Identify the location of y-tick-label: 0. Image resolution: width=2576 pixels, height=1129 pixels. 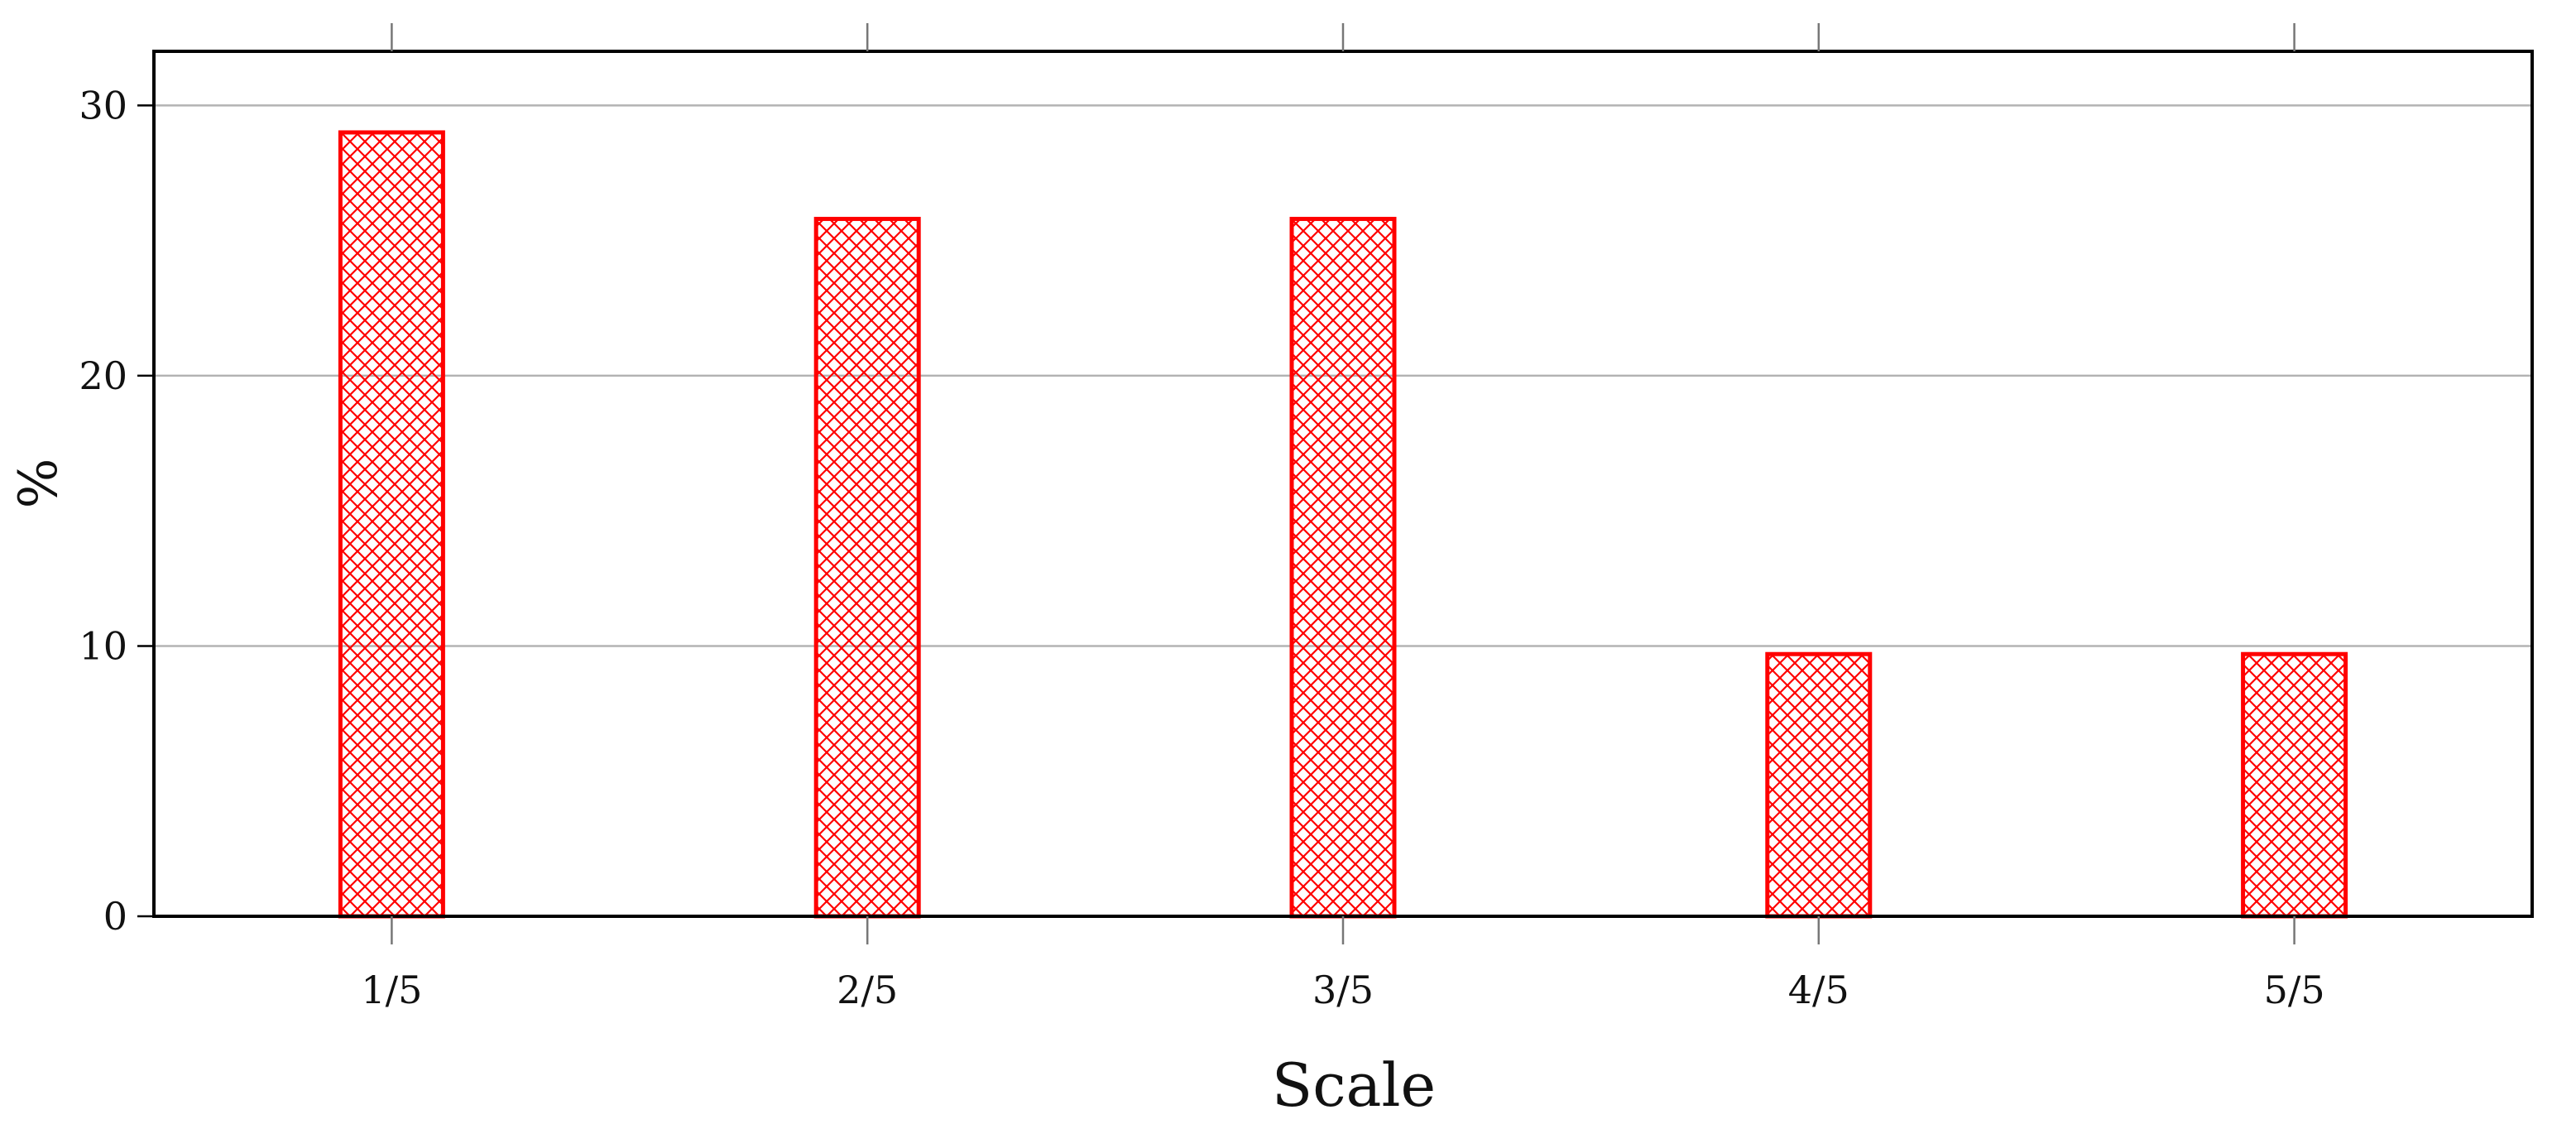
(115, 917).